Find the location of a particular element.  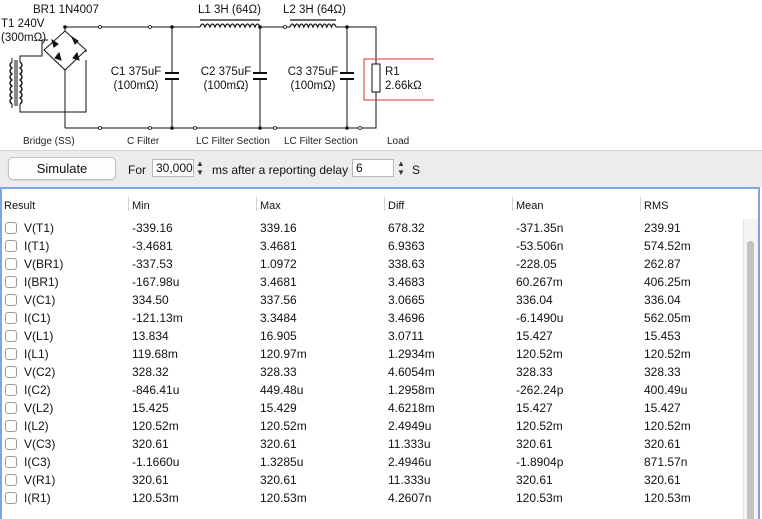

cell-name: V(C1) is located at coordinates (40, 300).